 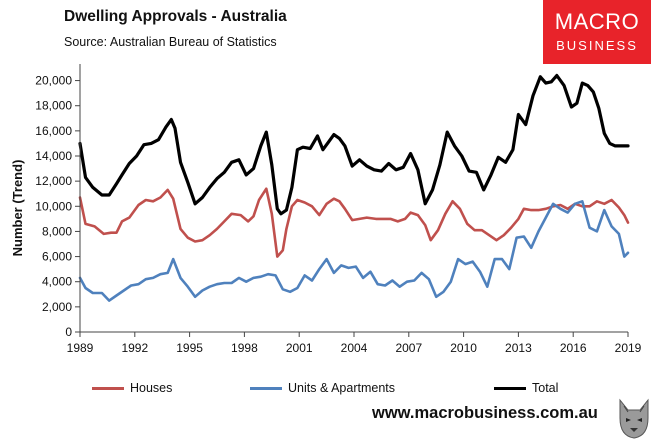 What do you see at coordinates (354, 222) in the screenshot?
I see `houses-line` at bounding box center [354, 222].